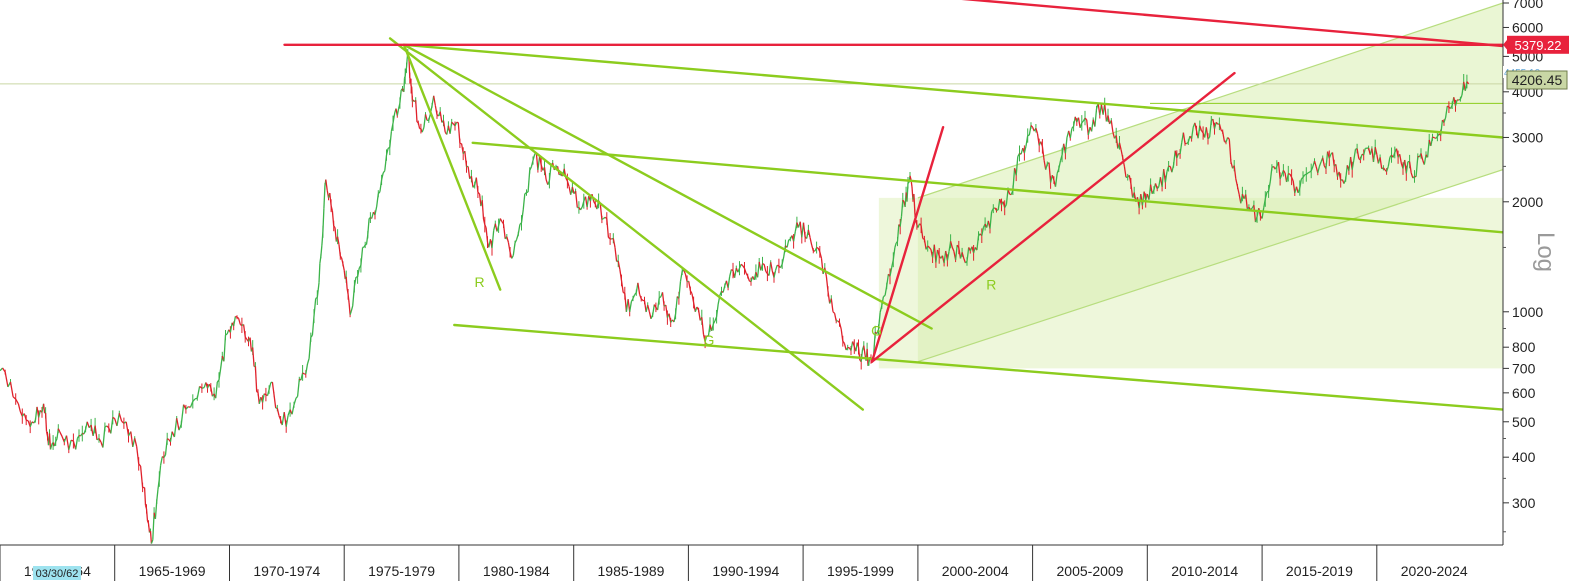 The image size is (1572, 586). What do you see at coordinates (1527, 28) in the screenshot?
I see `y-tick-label: 6000` at bounding box center [1527, 28].